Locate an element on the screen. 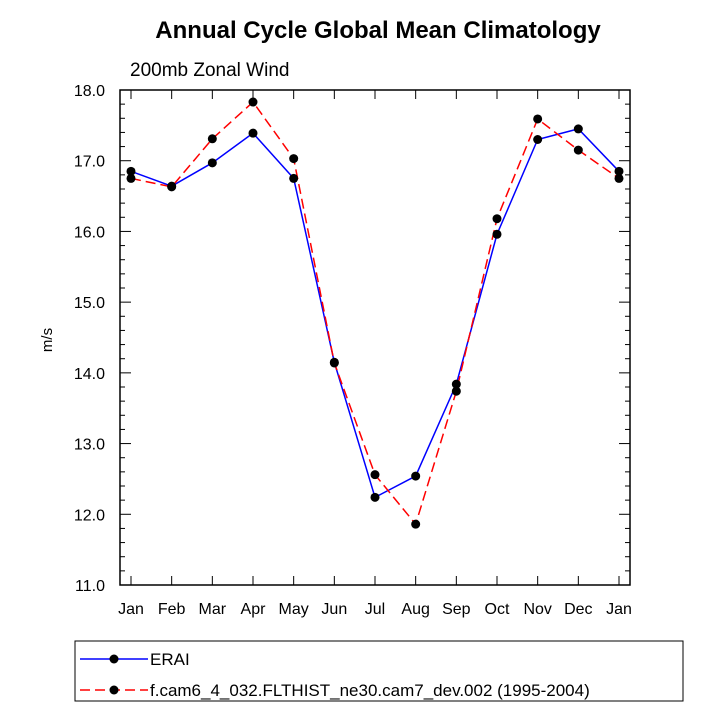  y-tick-label-6: 17.0 is located at coordinates (89, 162).